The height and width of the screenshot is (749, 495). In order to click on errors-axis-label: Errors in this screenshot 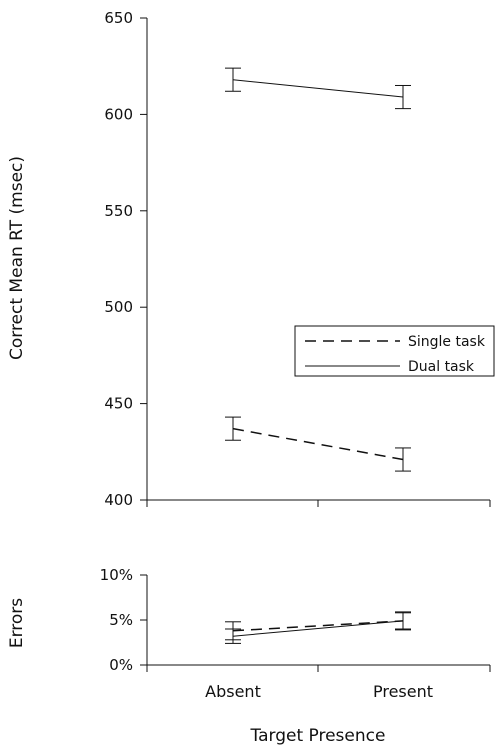, I will do `click(17, 623)`.